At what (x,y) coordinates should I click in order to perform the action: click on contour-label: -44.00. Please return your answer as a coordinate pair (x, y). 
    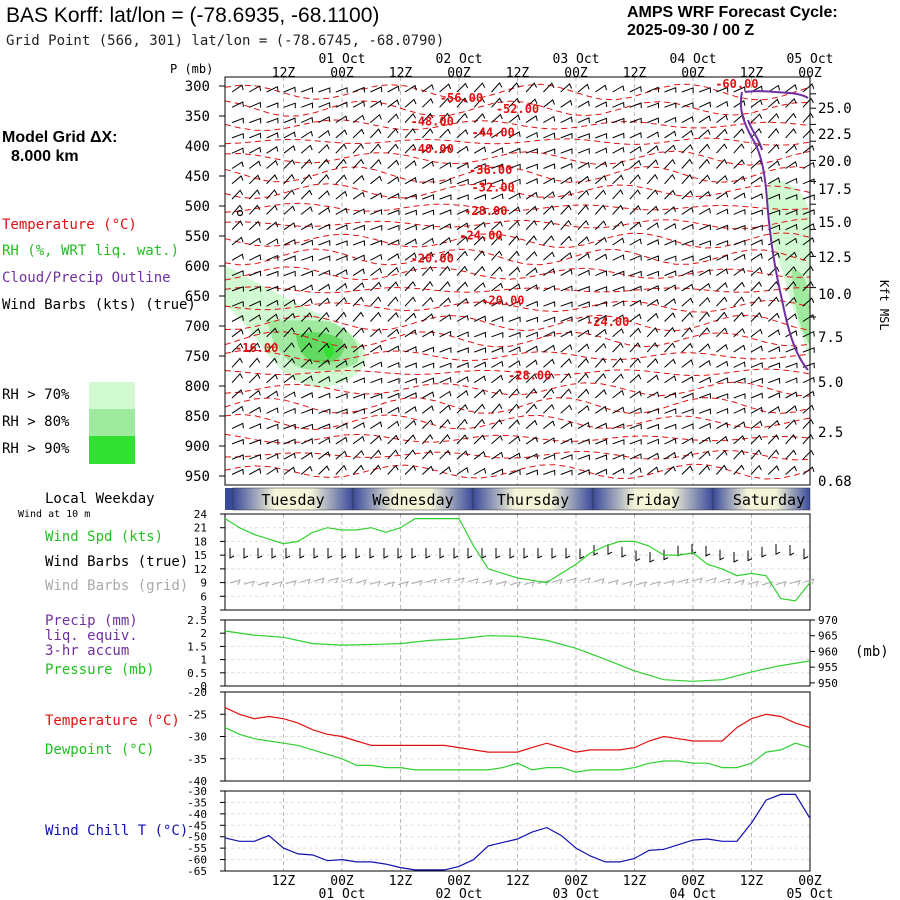
    Looking at the image, I should click on (492, 132).